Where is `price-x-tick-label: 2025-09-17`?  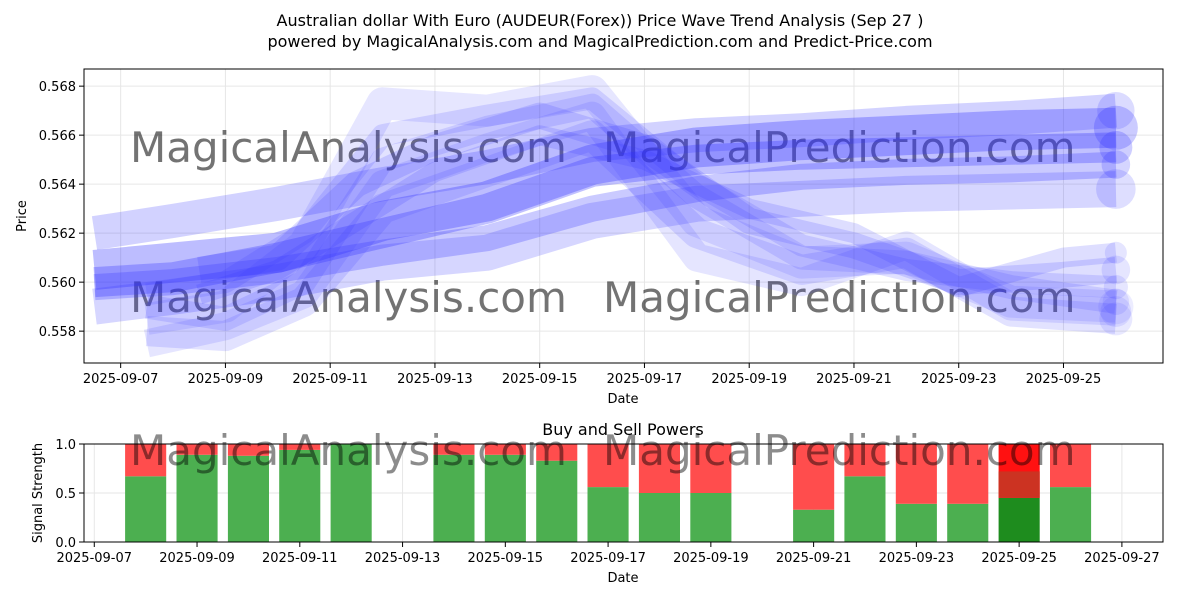
price-x-tick-label: 2025-09-17 is located at coordinates (645, 379).